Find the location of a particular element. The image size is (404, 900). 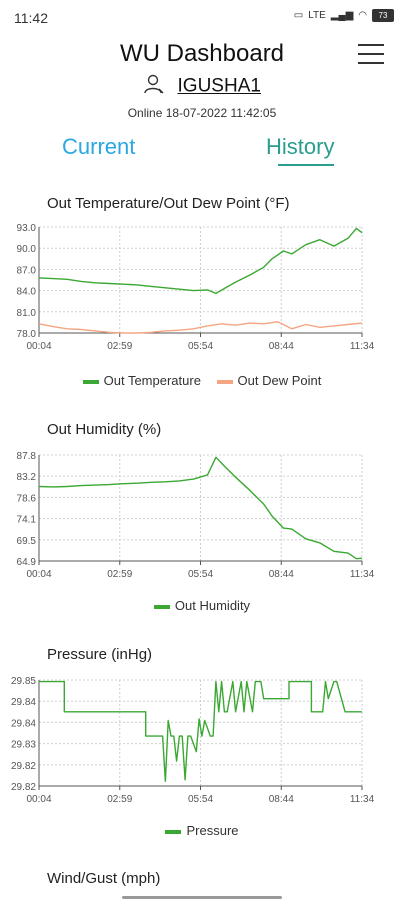

y-tick-label: 90.0 is located at coordinates (27, 249).